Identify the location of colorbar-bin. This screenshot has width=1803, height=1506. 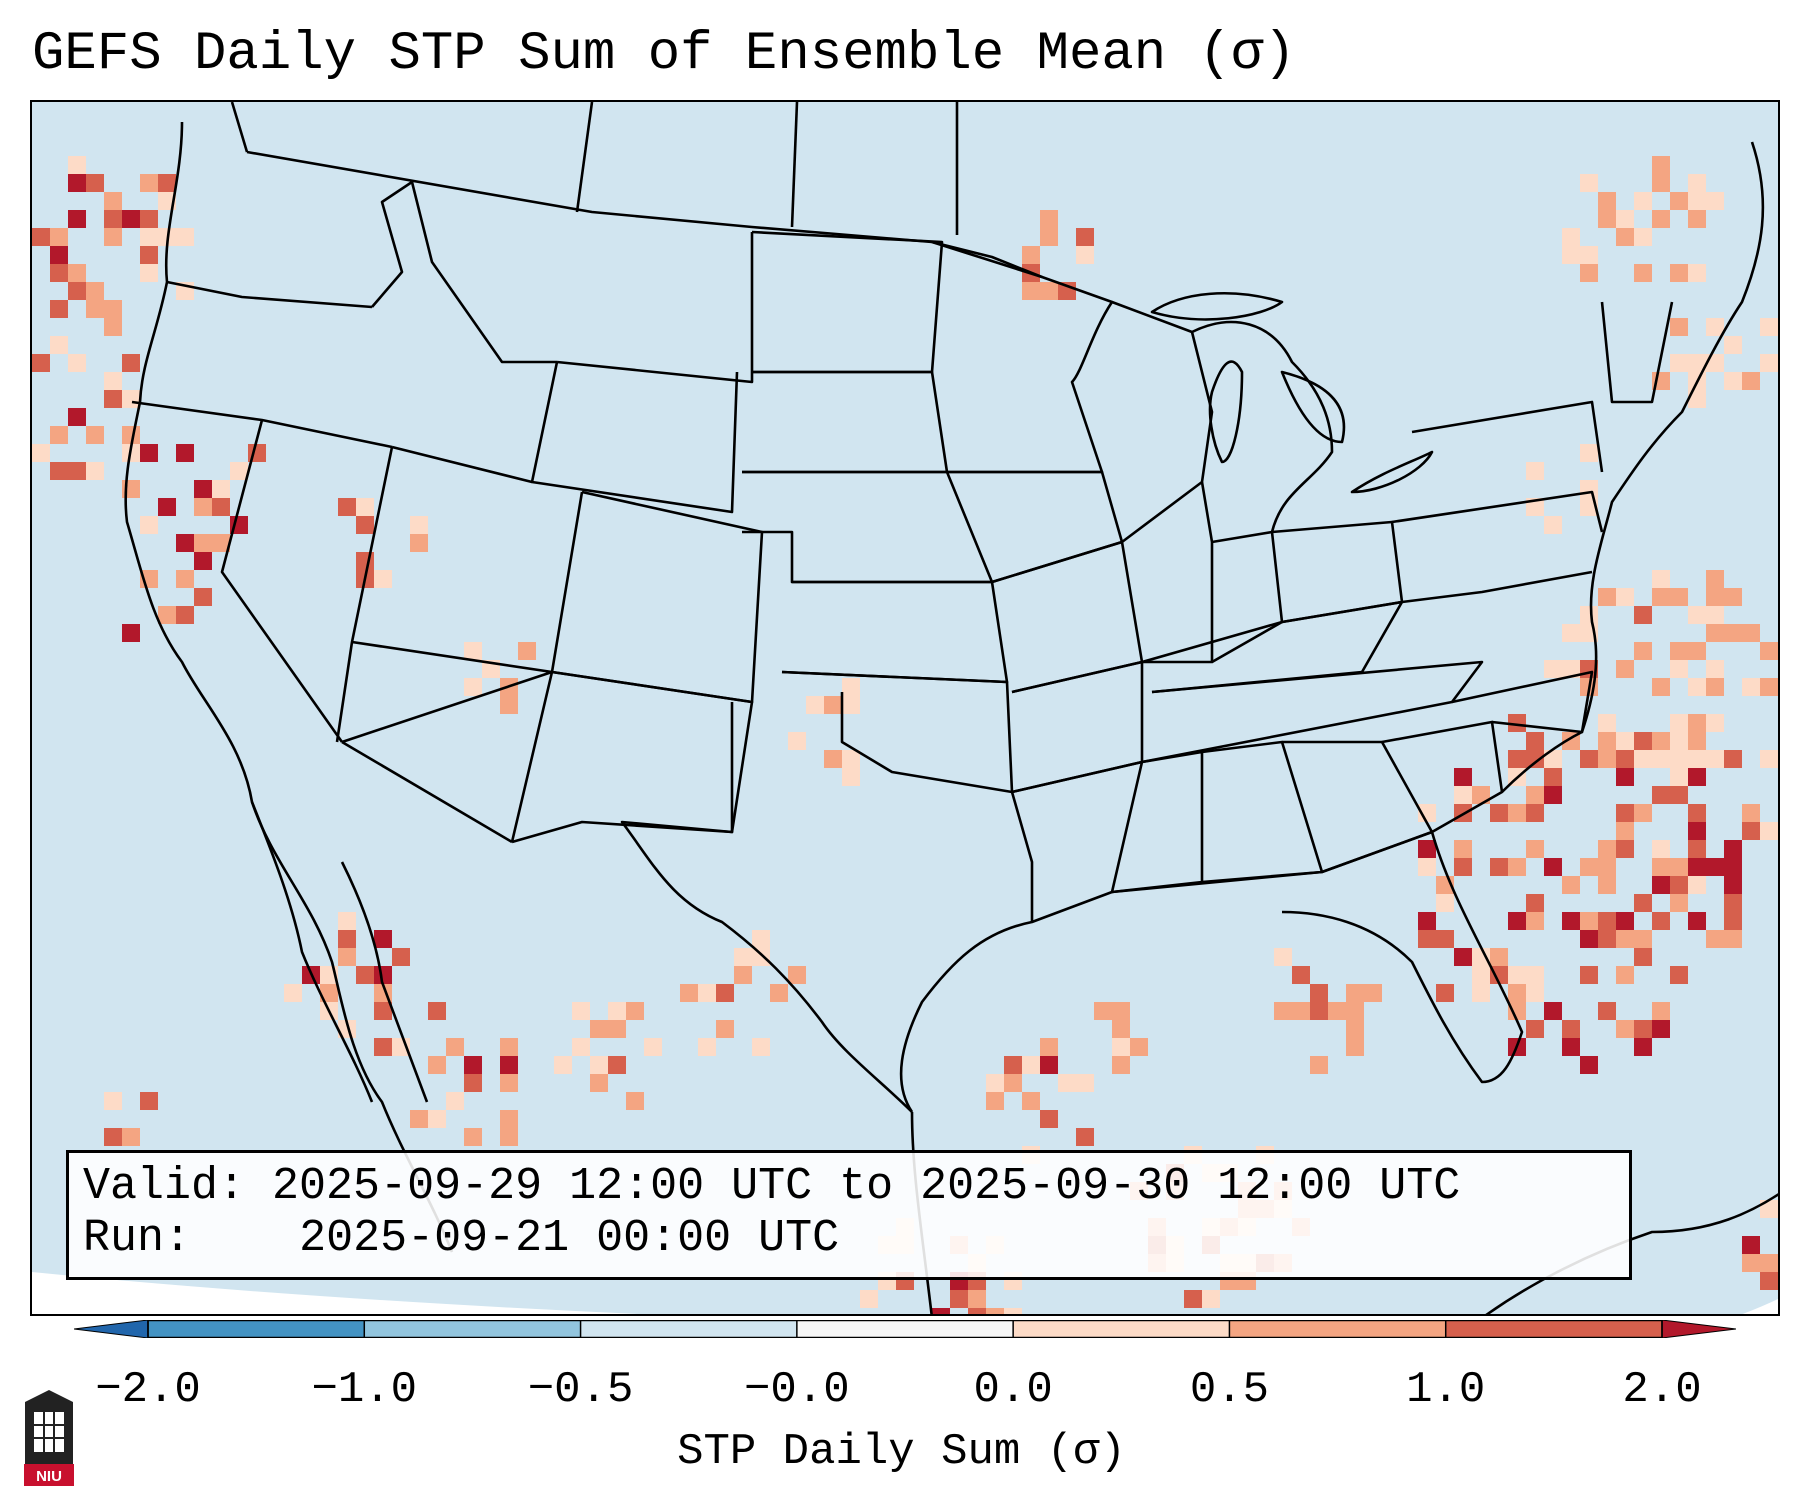
(905, 1329).